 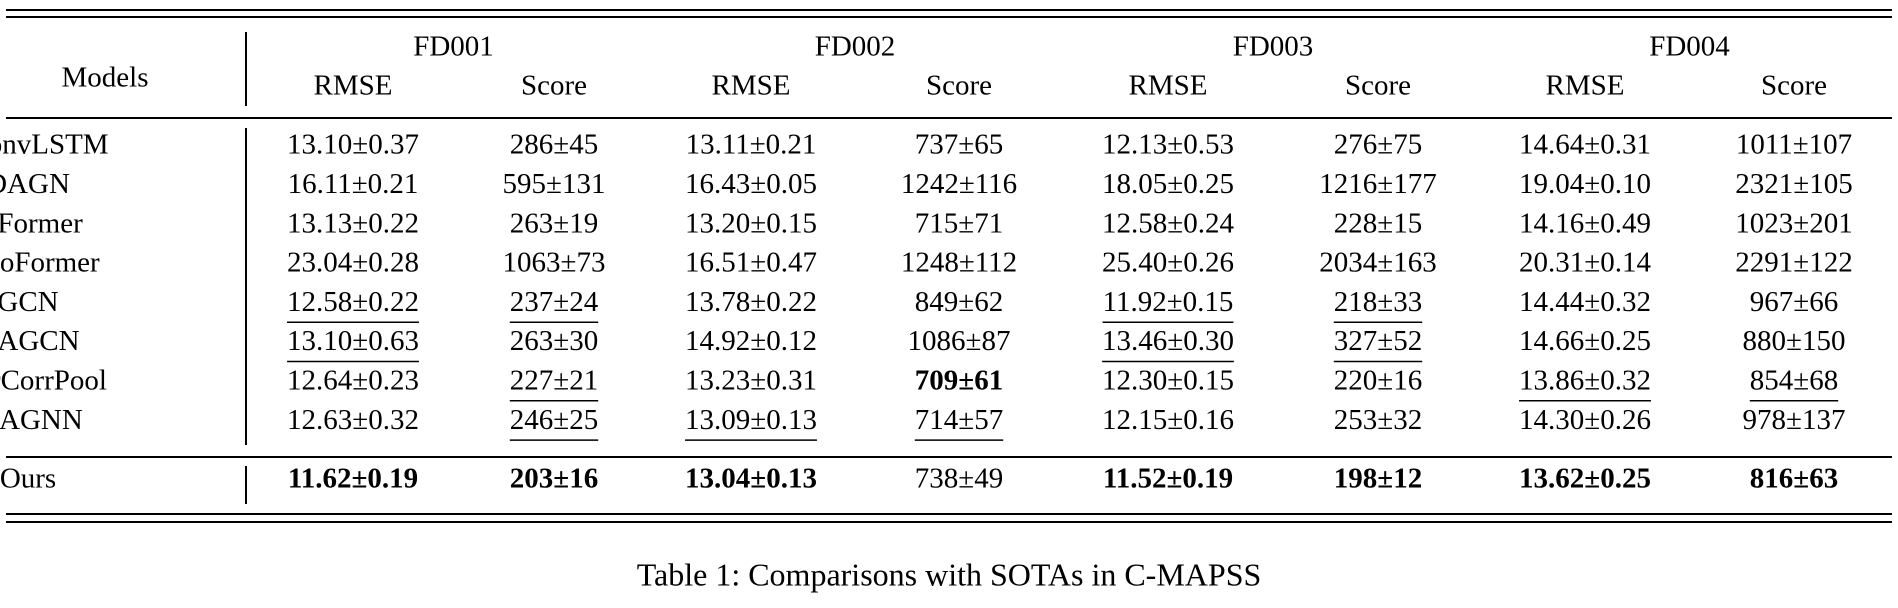 I want to click on cell-value: 220±16, so click(x=1378, y=380).